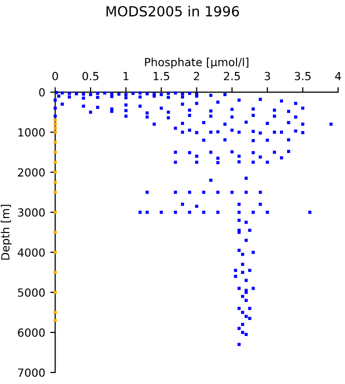 This screenshot has height=384, width=345. Describe the element at coordinates (196, 63) in the screenshot. I see `x-axis-title: Phosphate [µmol/l]` at that location.